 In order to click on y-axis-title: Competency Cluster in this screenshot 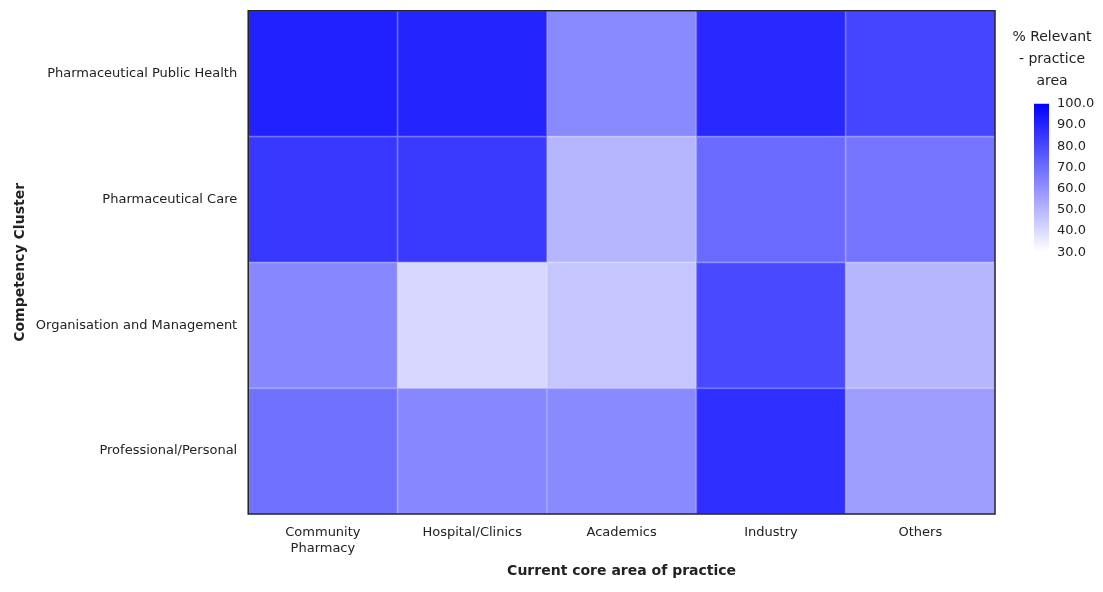, I will do `click(19, 262)`.